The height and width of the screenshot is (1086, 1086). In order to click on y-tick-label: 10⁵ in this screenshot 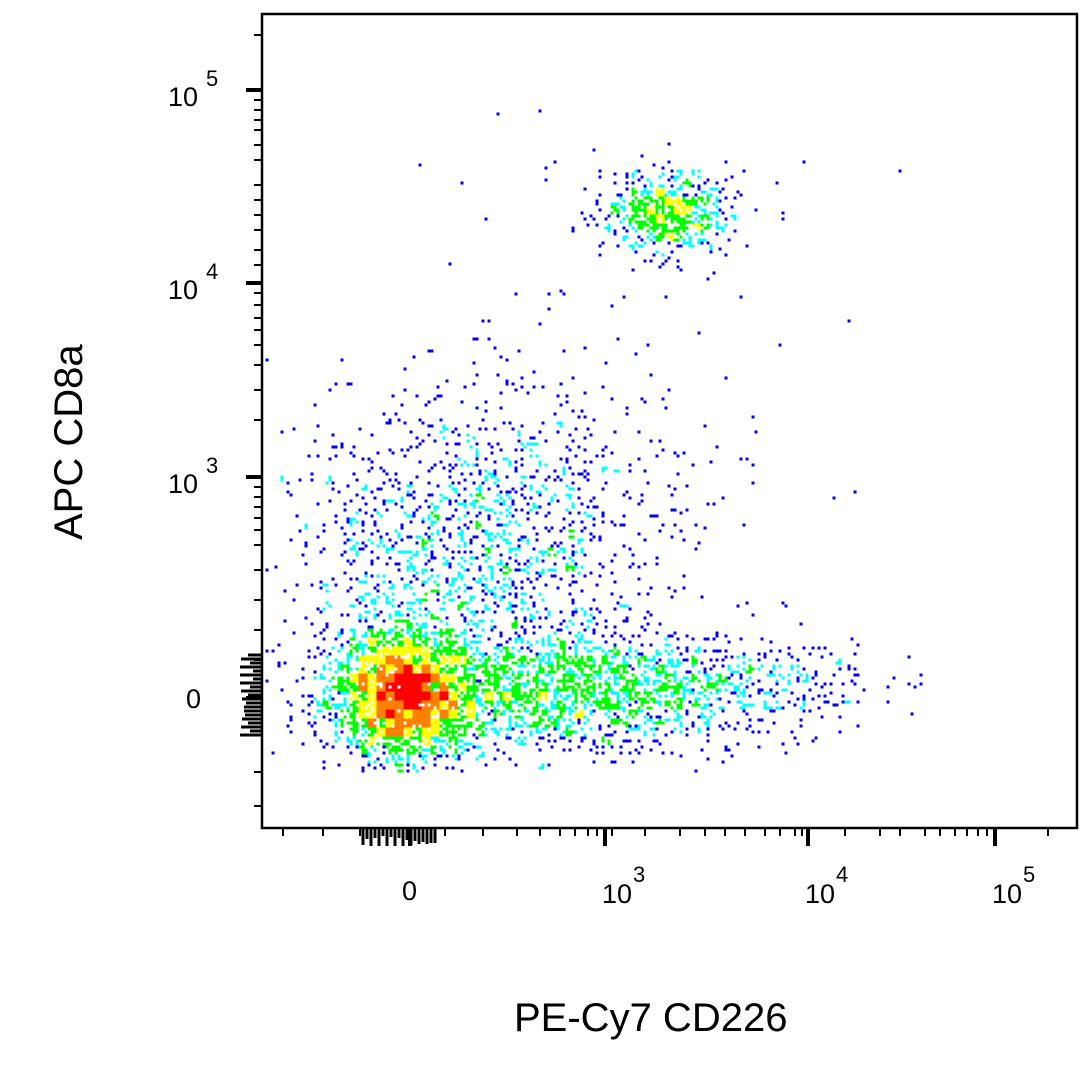, I will do `click(193, 89)`.